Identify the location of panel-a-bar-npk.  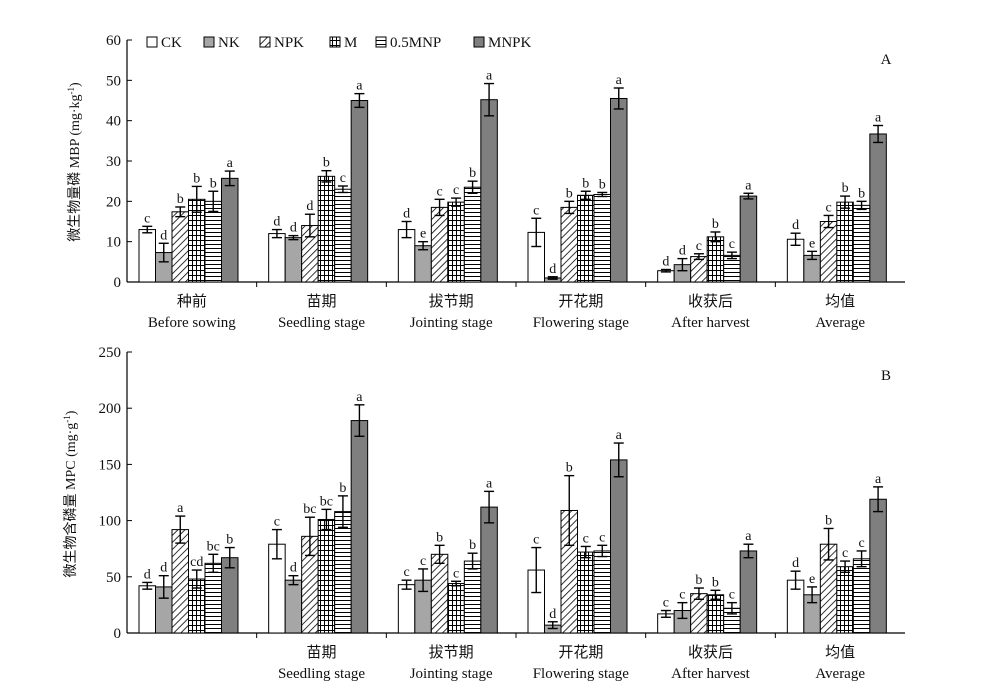
(439, 244).